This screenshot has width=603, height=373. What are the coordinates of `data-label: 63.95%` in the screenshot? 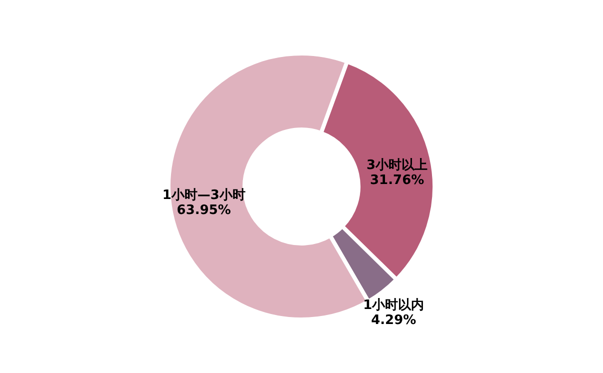 It's located at (203, 210).